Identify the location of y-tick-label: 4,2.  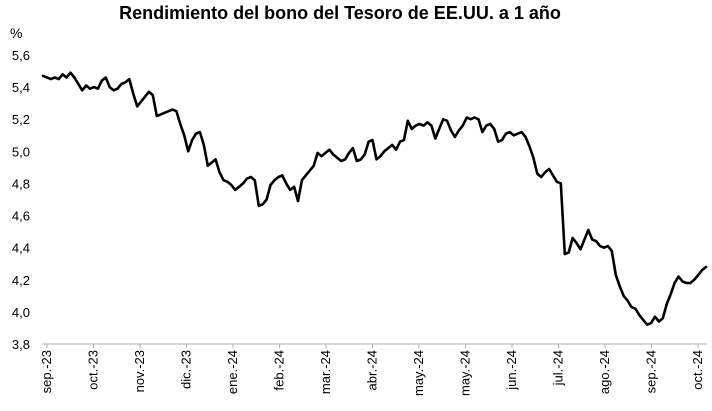
(21, 280).